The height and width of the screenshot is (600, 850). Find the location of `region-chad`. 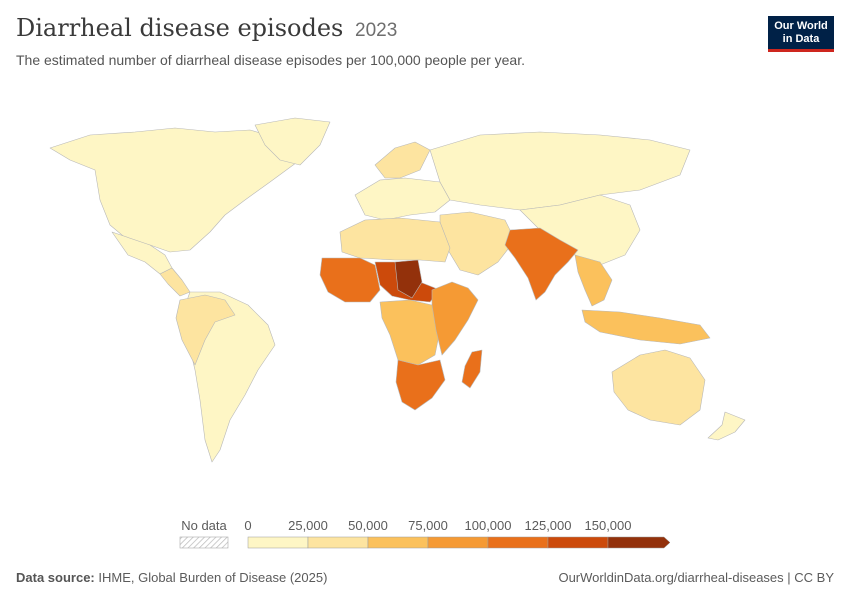

region-chad is located at coordinates (408, 279).